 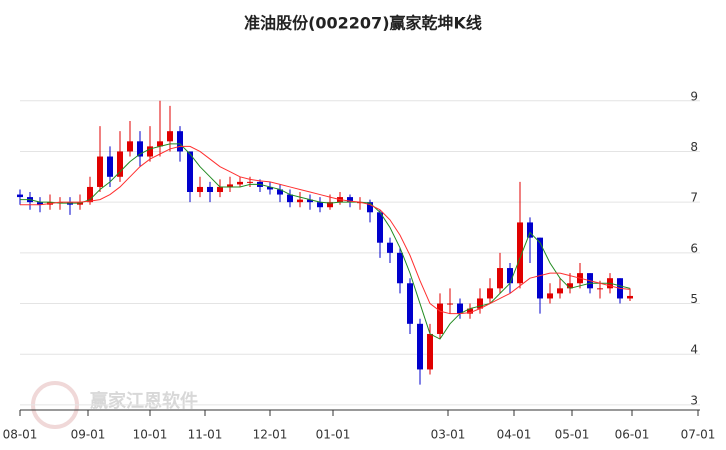 I want to click on x-tick-label: 08-01, so click(x=20, y=435).